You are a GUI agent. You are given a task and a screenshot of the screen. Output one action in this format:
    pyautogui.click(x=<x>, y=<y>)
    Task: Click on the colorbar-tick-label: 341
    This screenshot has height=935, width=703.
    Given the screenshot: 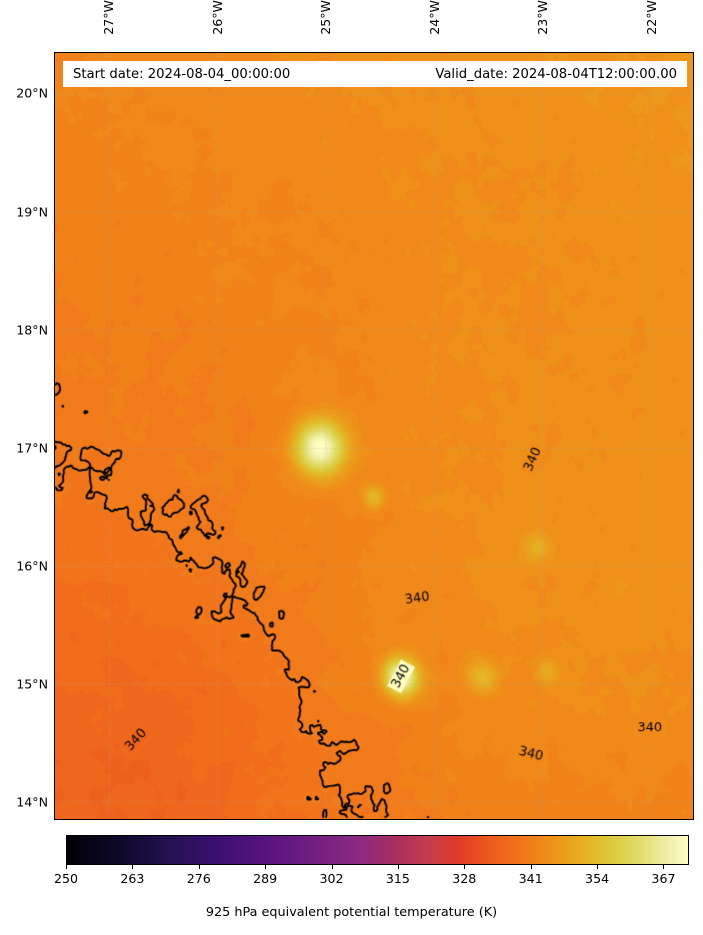 What is the action you would take?
    pyautogui.click(x=530, y=878)
    